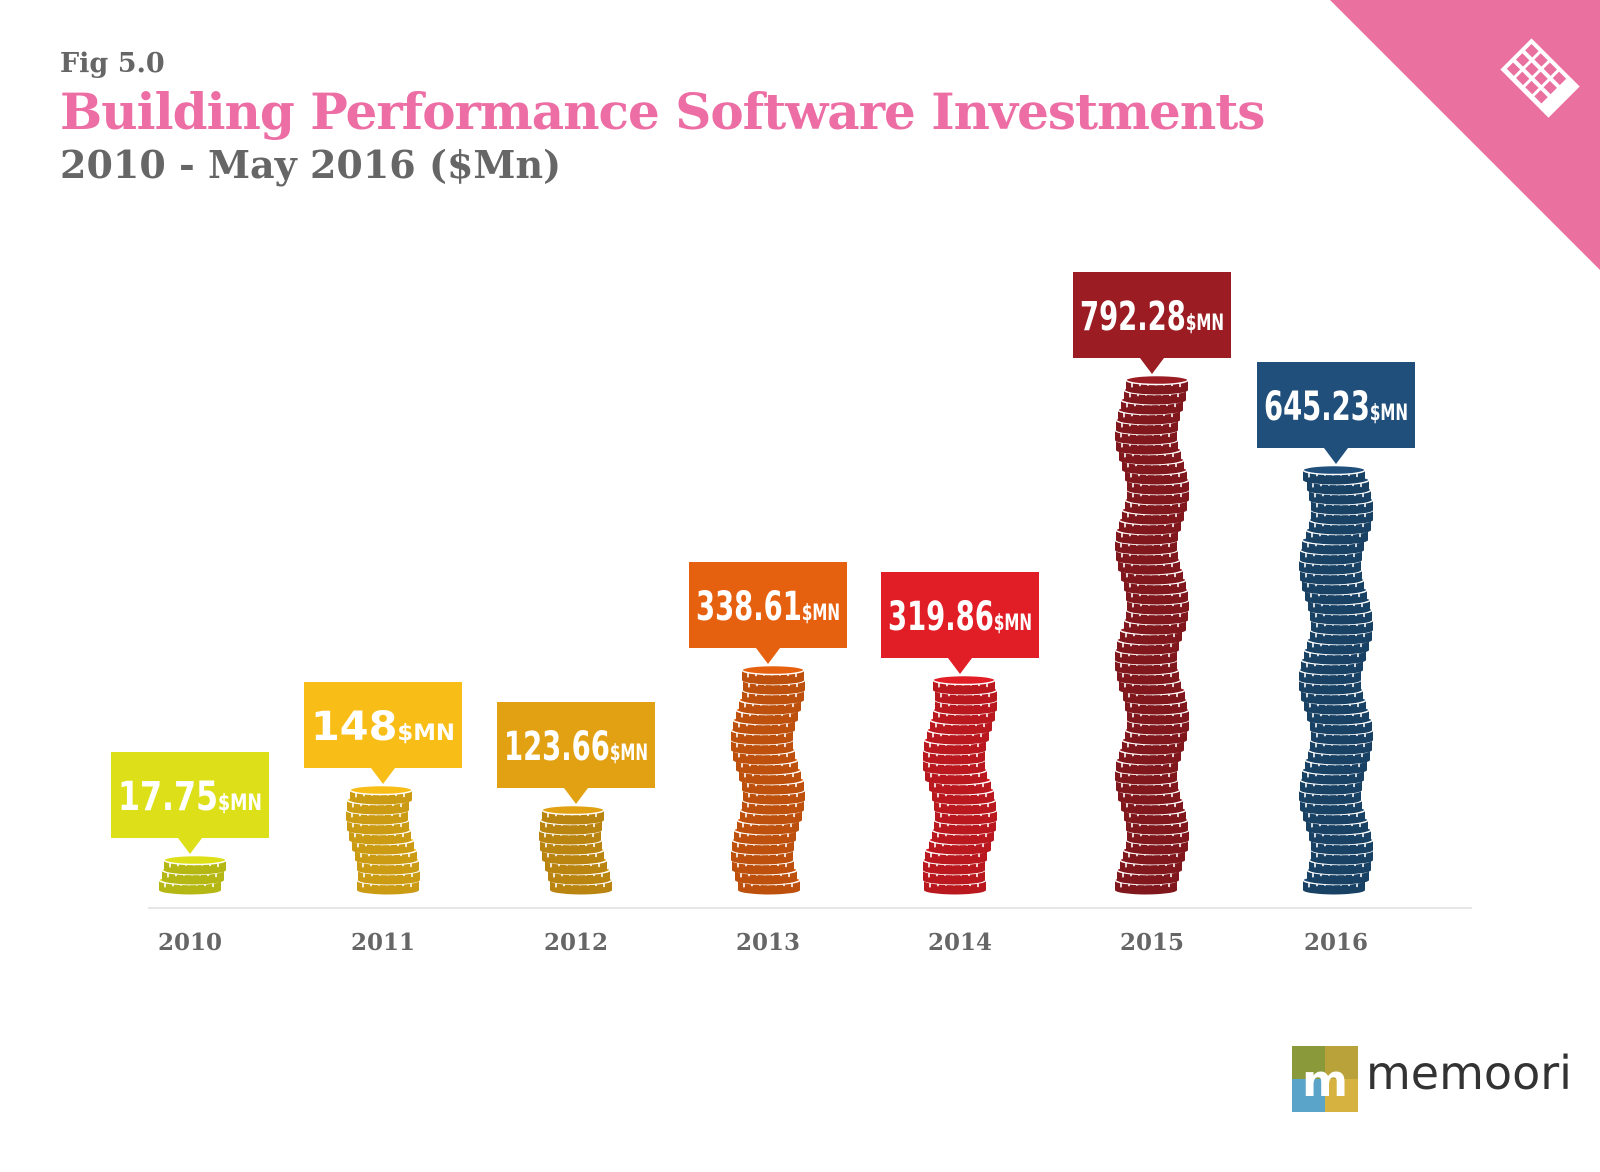 The width and height of the screenshot is (1600, 1172). Describe the element at coordinates (1336, 407) in the screenshot. I see `value-text-2016: 645.23$MN` at that location.